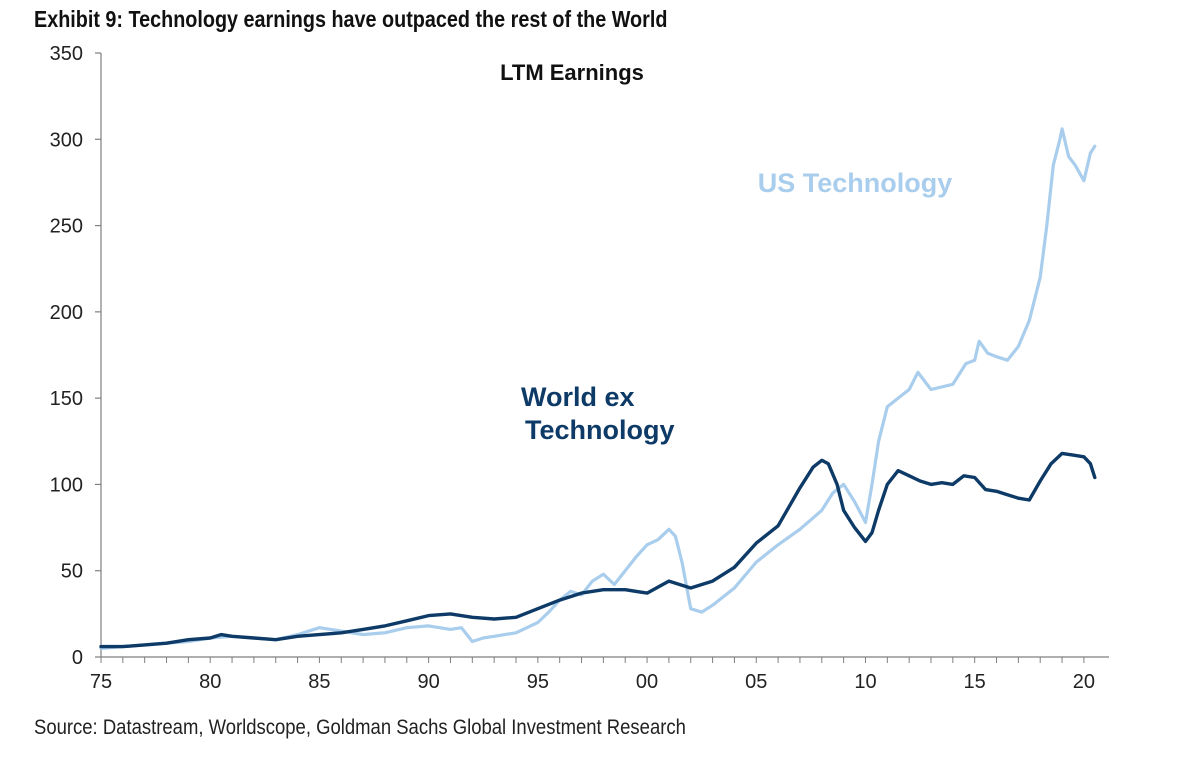  I want to click on y-tick-label: 0, so click(77, 658).